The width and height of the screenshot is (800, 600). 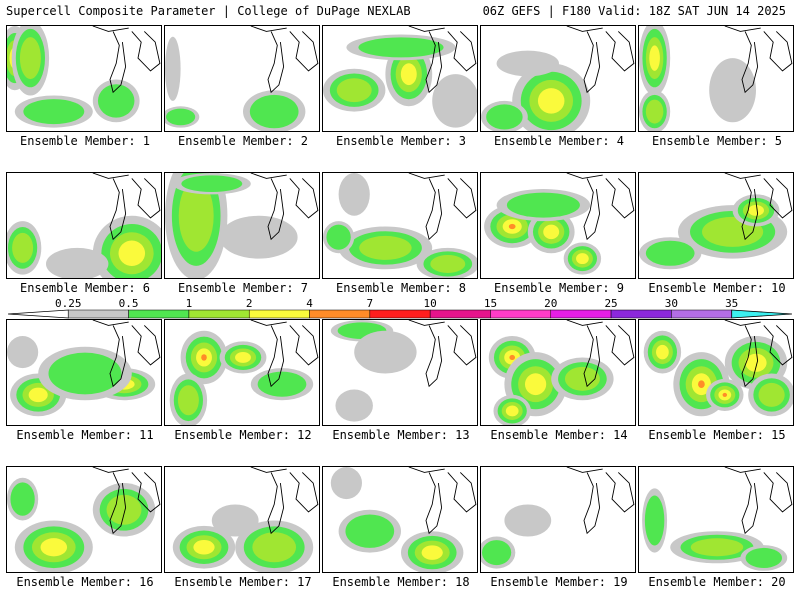 I want to click on ensemble-member-label: Ensemble Member: 15, so click(x=717, y=435).